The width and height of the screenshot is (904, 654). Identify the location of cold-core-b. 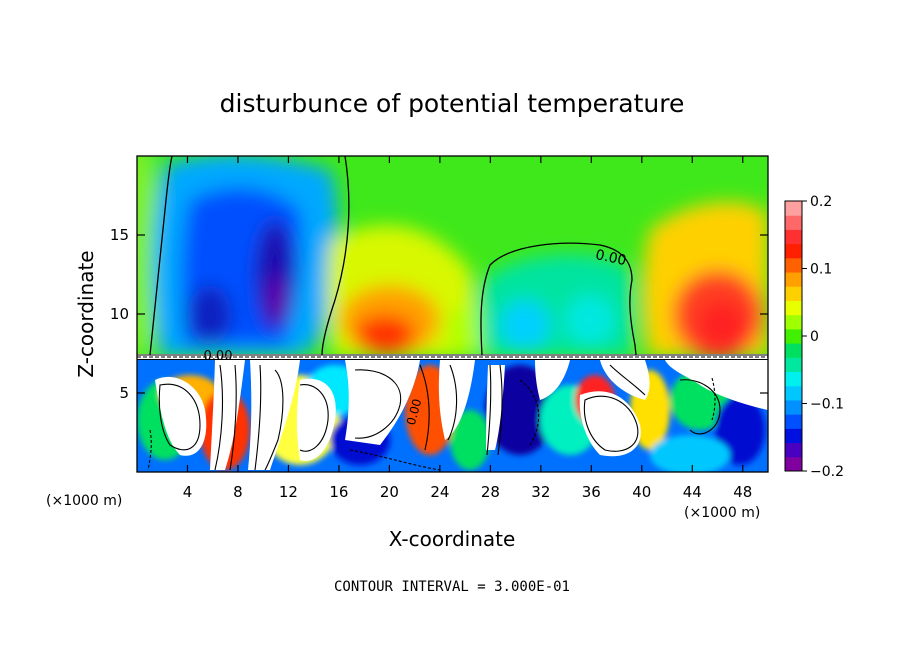
(275, 275).